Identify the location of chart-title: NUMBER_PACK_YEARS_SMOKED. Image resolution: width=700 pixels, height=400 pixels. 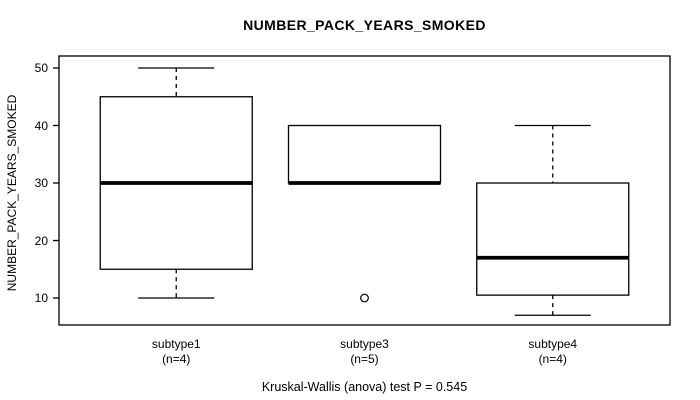
(364, 25).